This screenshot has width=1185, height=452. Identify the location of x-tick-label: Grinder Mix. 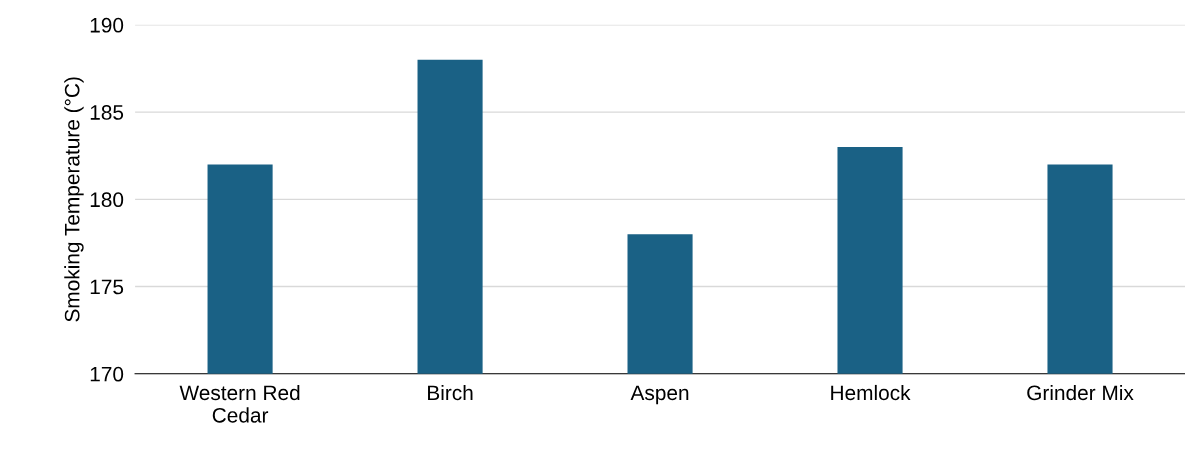
(1080, 392).